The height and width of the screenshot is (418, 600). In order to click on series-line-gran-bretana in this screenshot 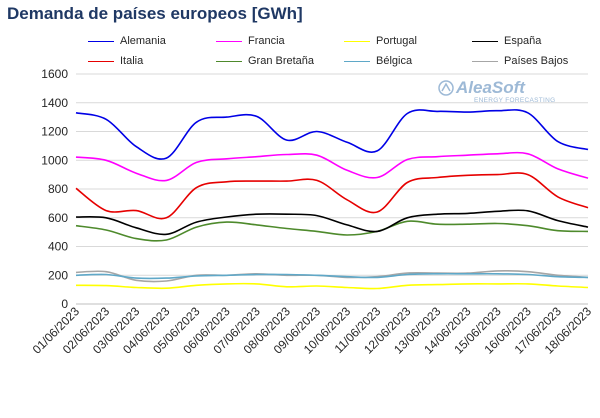, I will do `click(332, 231)`.